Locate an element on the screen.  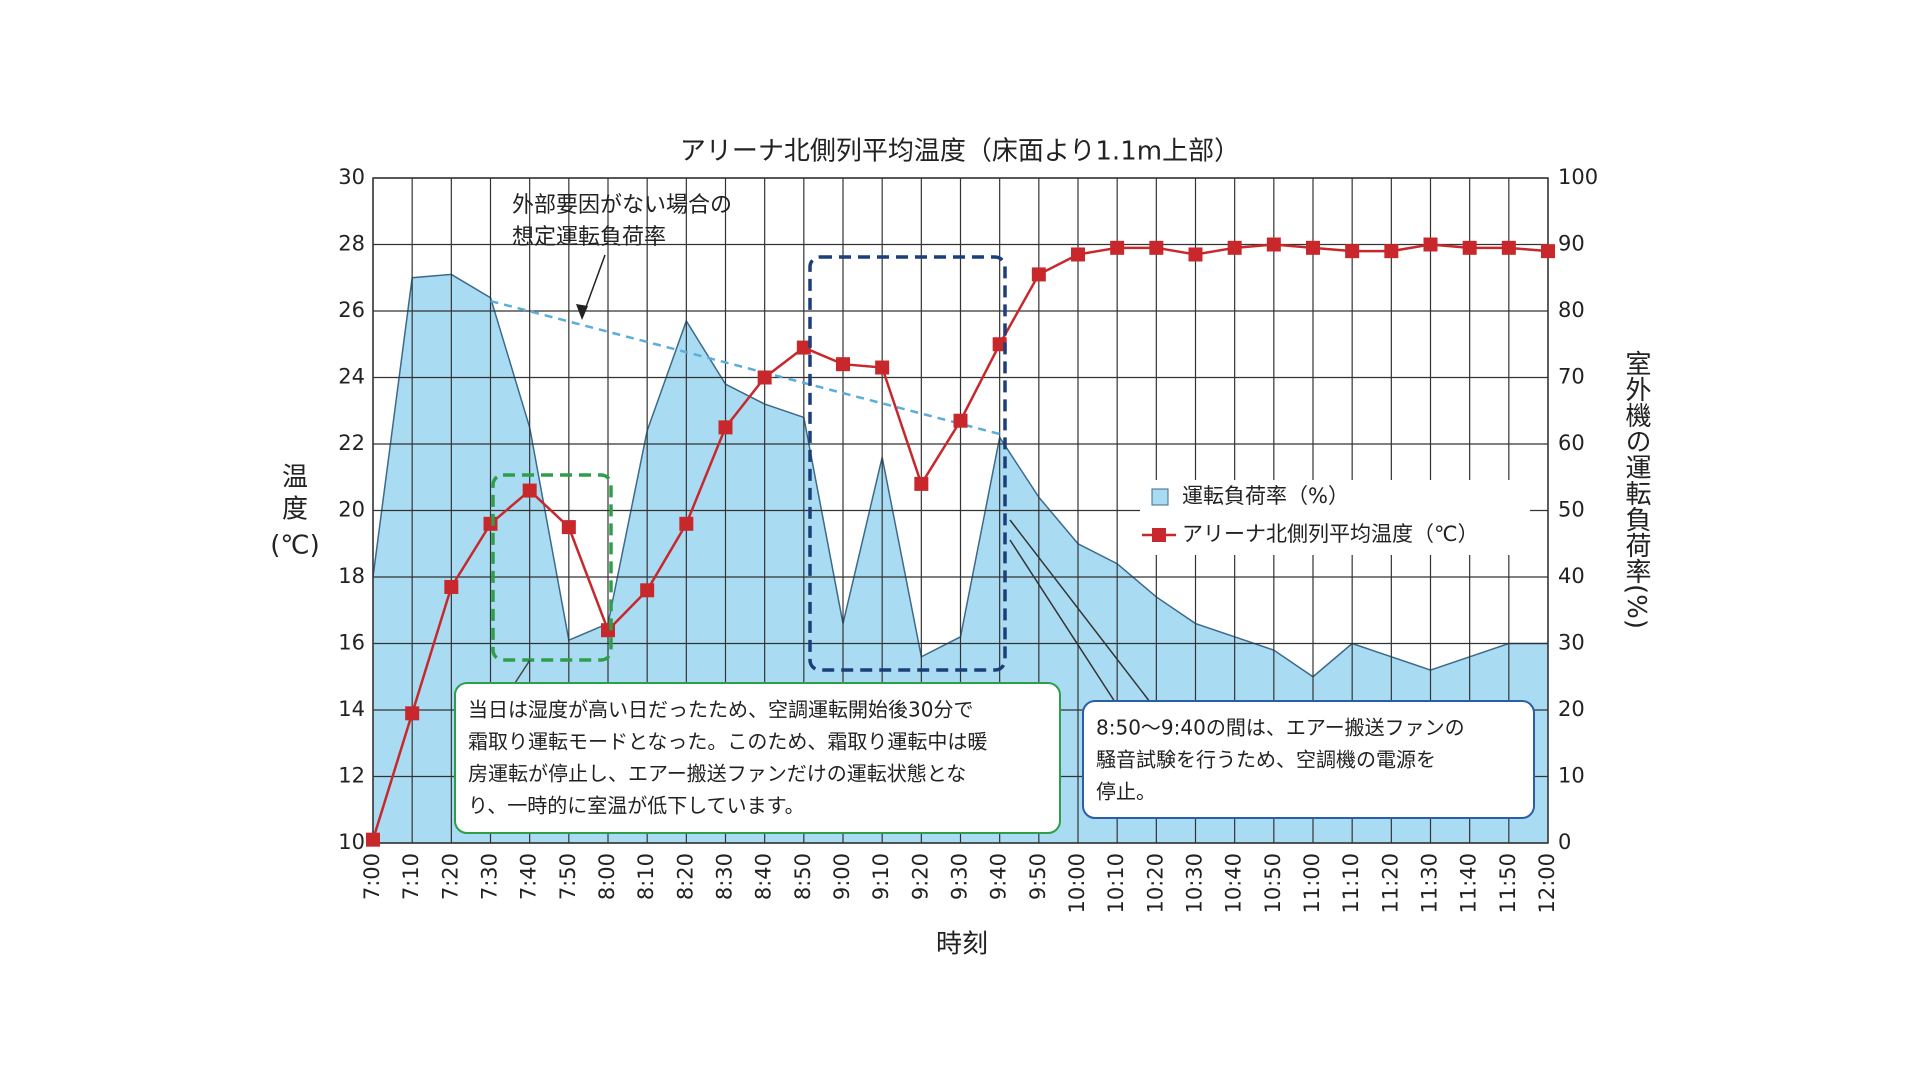
x-tick-label: 9:30 is located at coordinates (960, 876).